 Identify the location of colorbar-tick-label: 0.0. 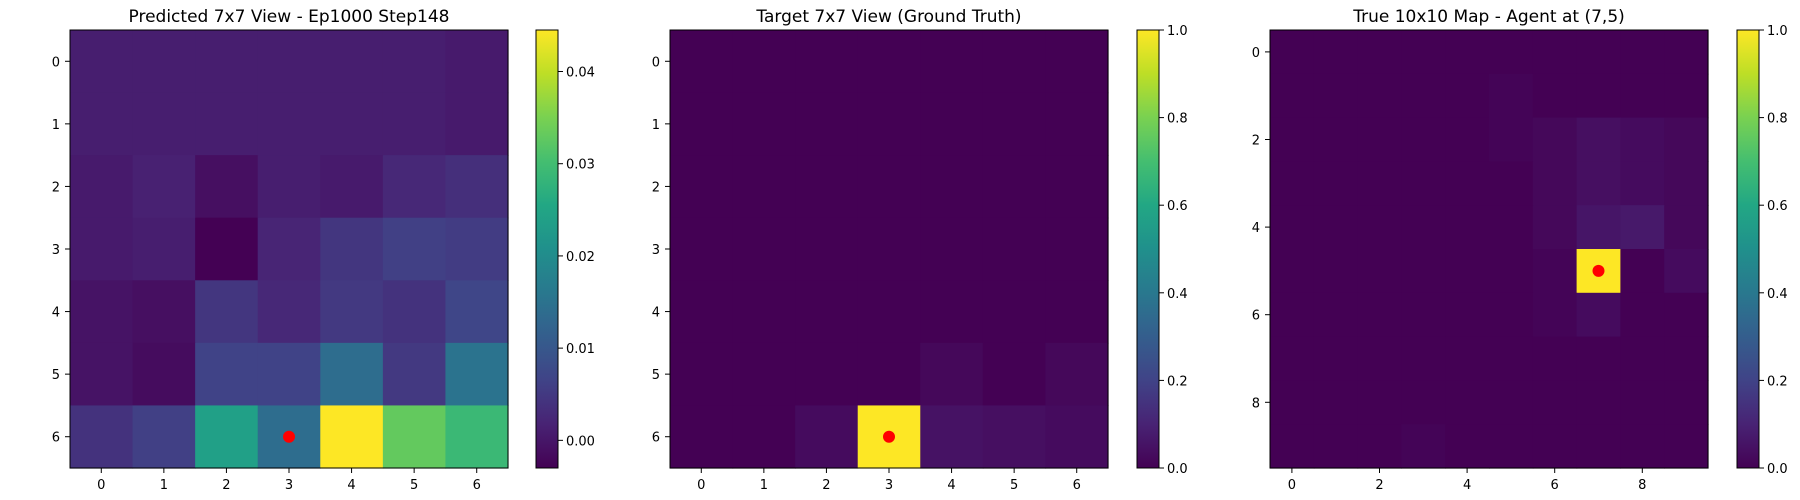
(1177, 469).